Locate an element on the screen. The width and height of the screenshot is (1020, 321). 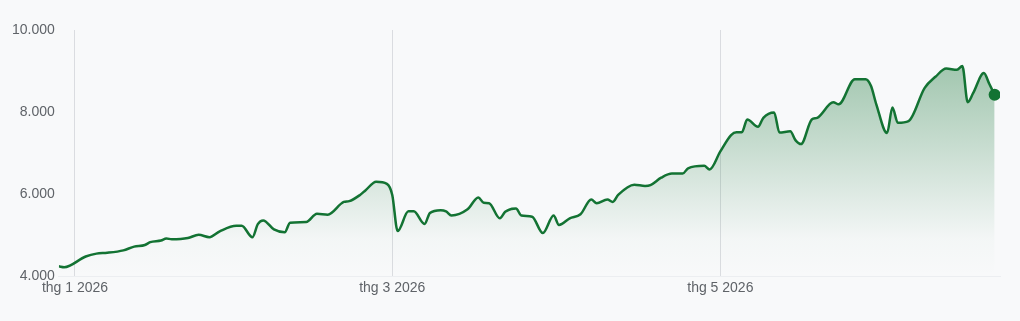
x-tick-label: thg 5 2026 is located at coordinates (720, 287).